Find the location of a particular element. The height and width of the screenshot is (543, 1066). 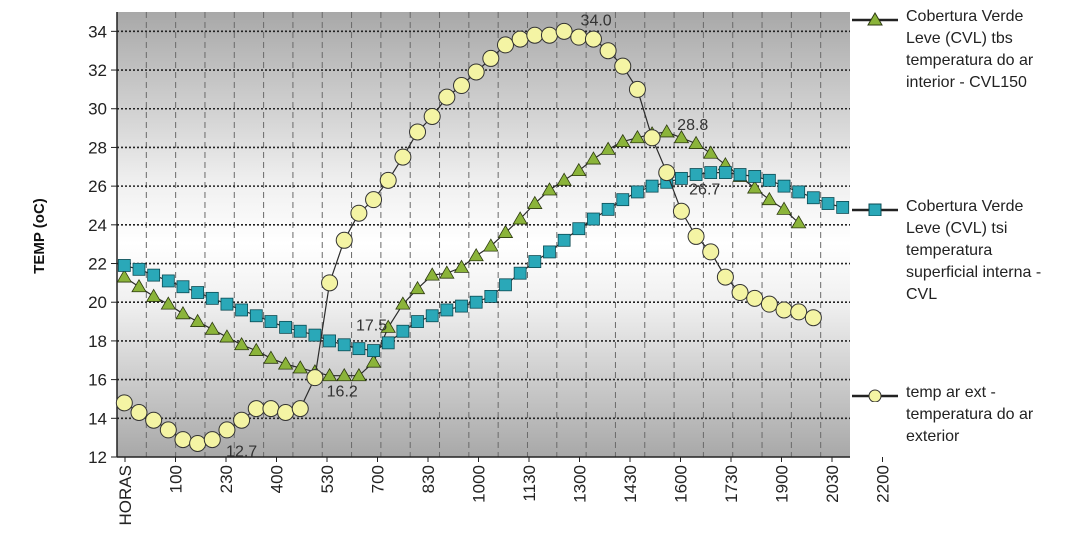

x-tick-label: 400 is located at coordinates (277, 479).